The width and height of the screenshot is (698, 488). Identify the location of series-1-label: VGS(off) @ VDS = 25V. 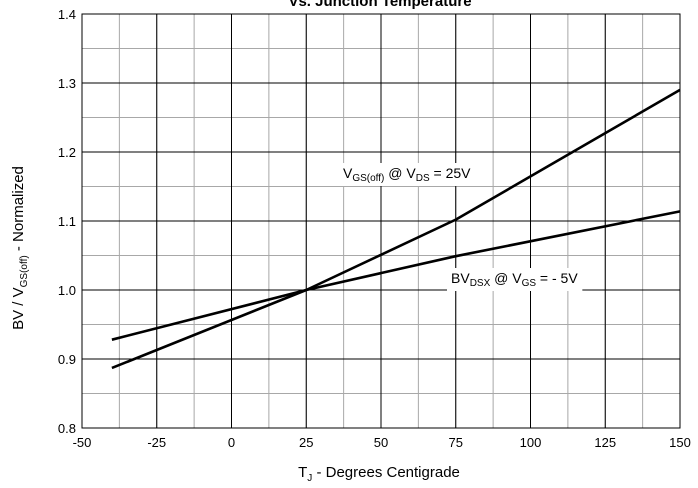
(407, 174).